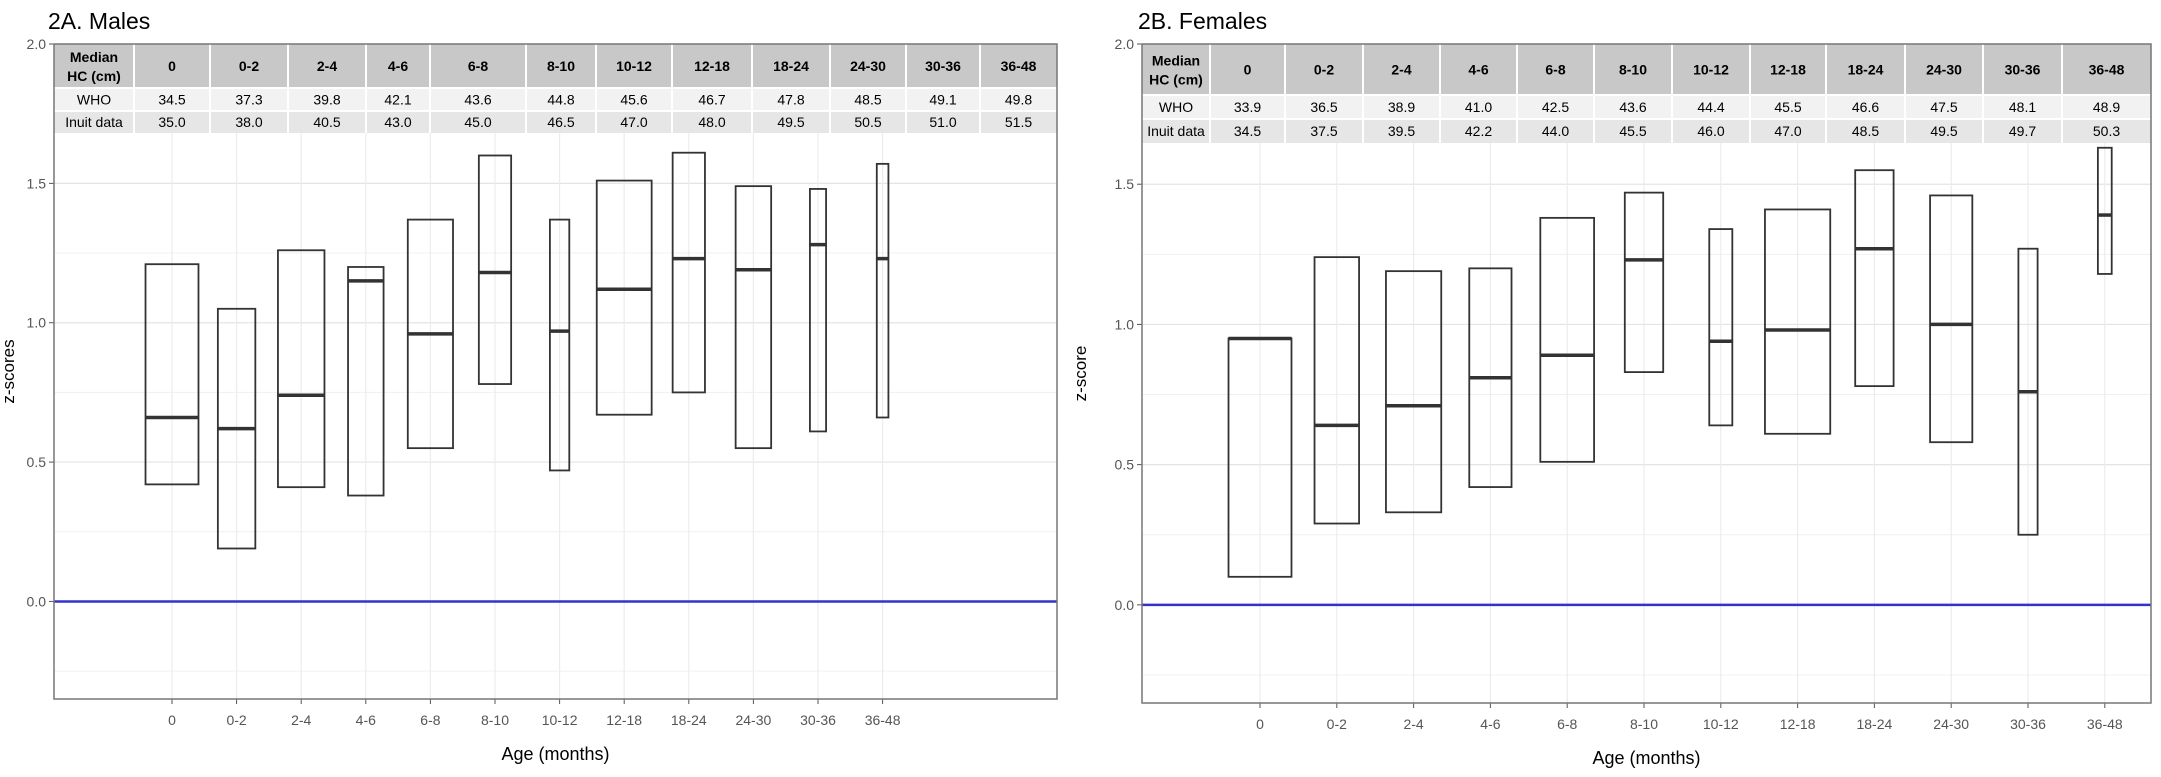 The height and width of the screenshot is (777, 2161). Describe the element at coordinates (1787, 107) in the screenshot. I see `table-cell: 45.5` at that location.